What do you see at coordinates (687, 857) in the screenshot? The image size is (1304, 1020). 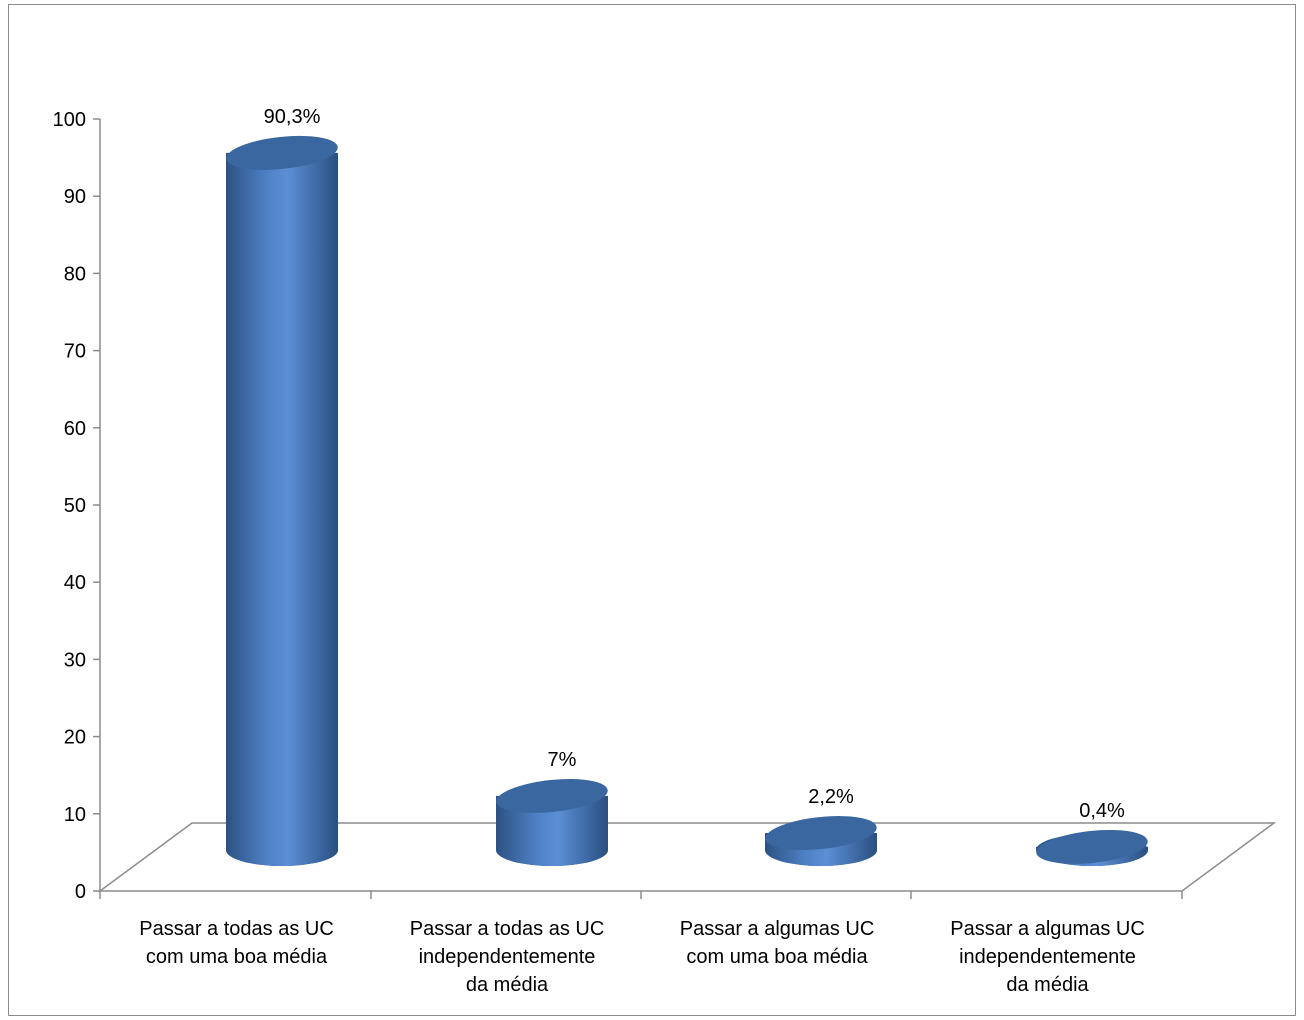 I see `floor-outline` at bounding box center [687, 857].